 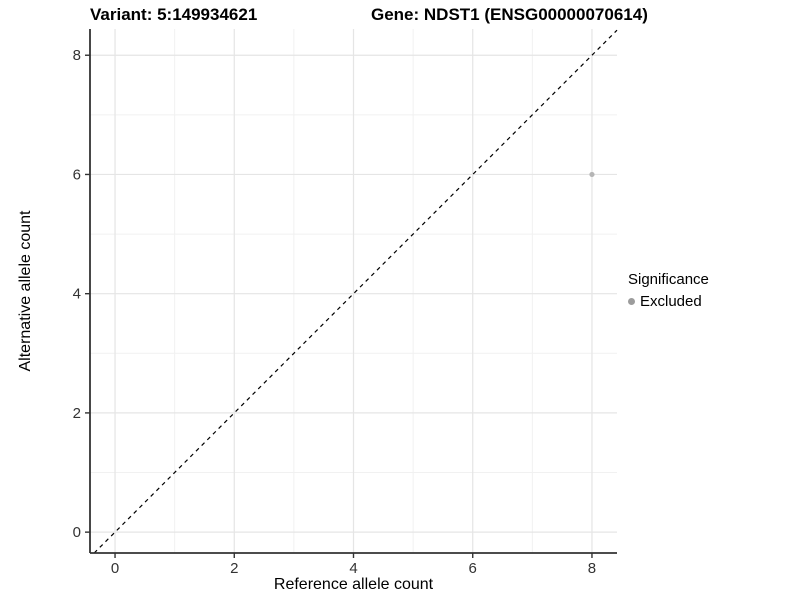 What do you see at coordinates (671, 301) in the screenshot?
I see `legend-entry-label: Excluded` at bounding box center [671, 301].